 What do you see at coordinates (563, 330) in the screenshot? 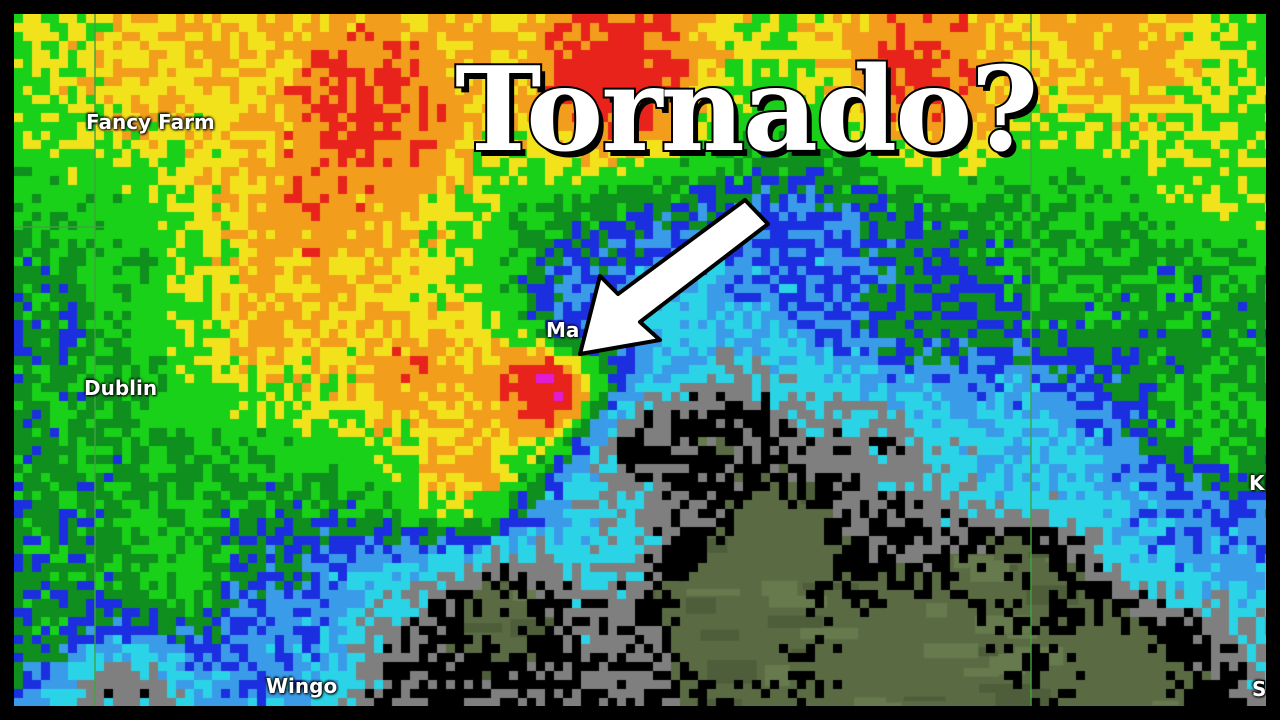
I see `place-label-mayfield: Ma` at bounding box center [563, 330].